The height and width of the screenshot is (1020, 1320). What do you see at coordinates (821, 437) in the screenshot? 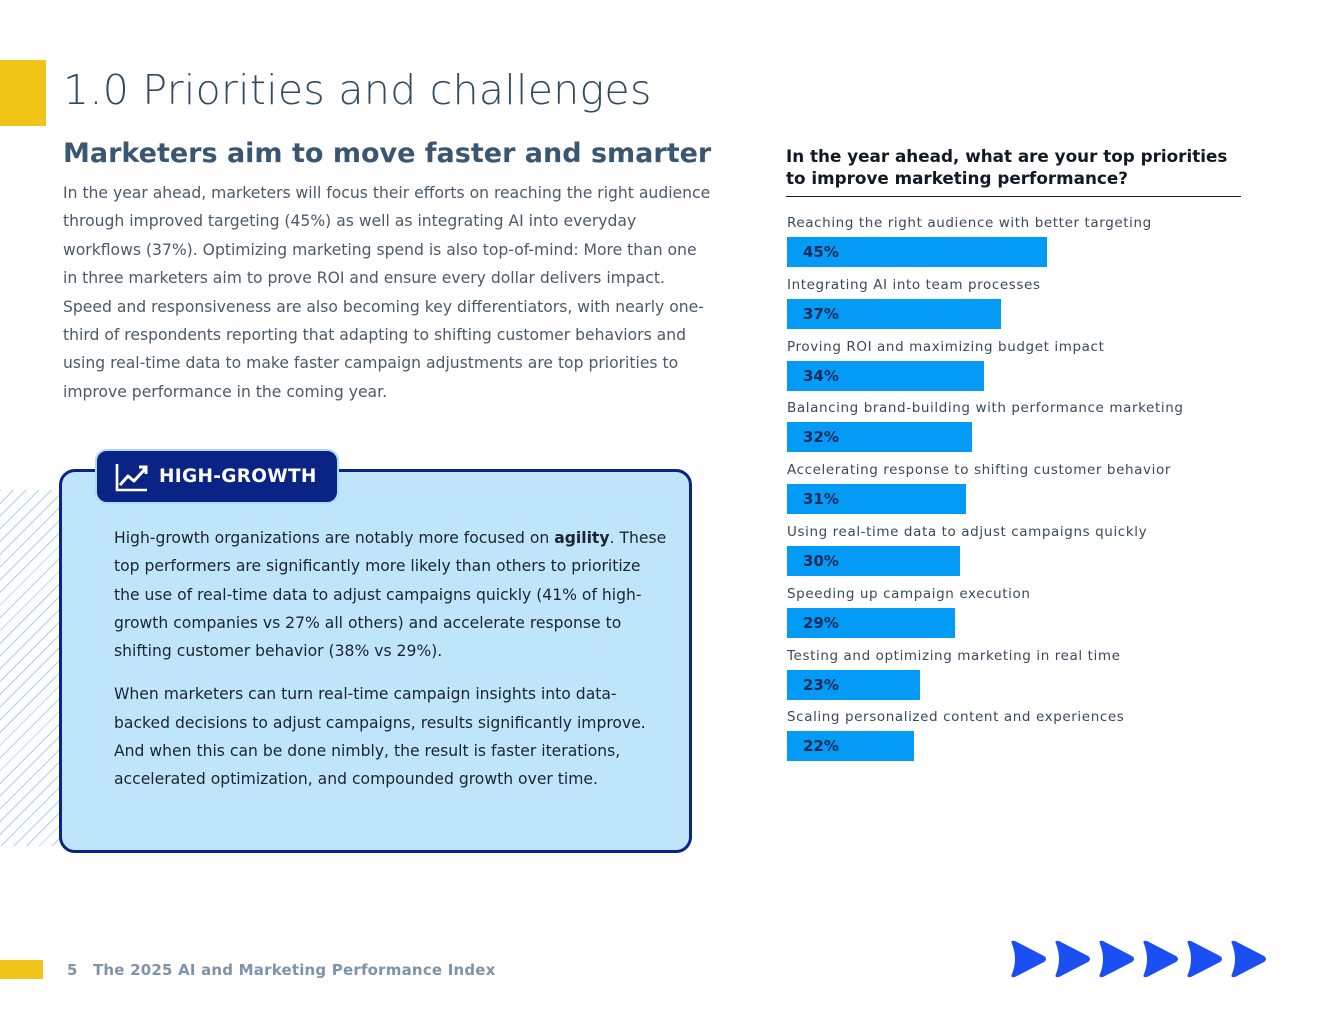
I see `bar-value-label: 32%` at bounding box center [821, 437].